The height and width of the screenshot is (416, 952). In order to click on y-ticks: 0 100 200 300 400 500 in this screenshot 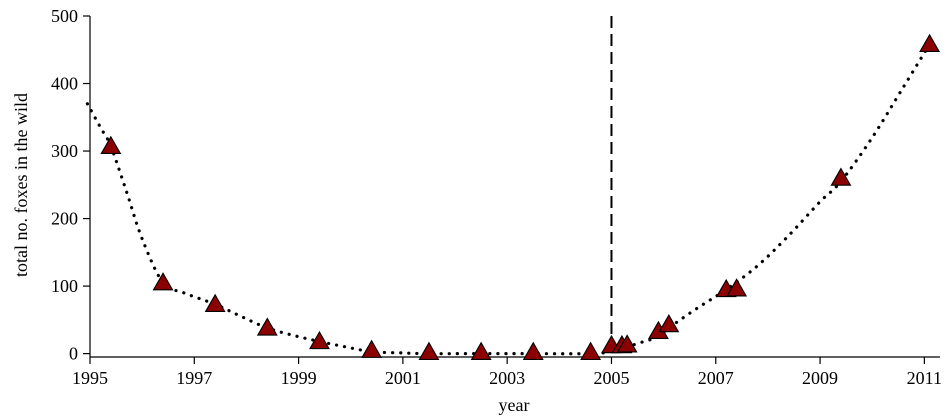, I will do `click(70, 185)`.